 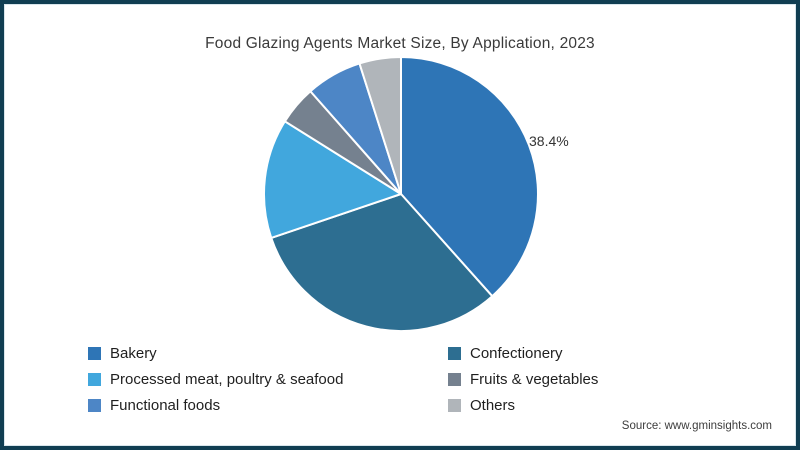 I want to click on legend-label-processed-meat: Processed meat, poultry & seafood, so click(x=227, y=379).